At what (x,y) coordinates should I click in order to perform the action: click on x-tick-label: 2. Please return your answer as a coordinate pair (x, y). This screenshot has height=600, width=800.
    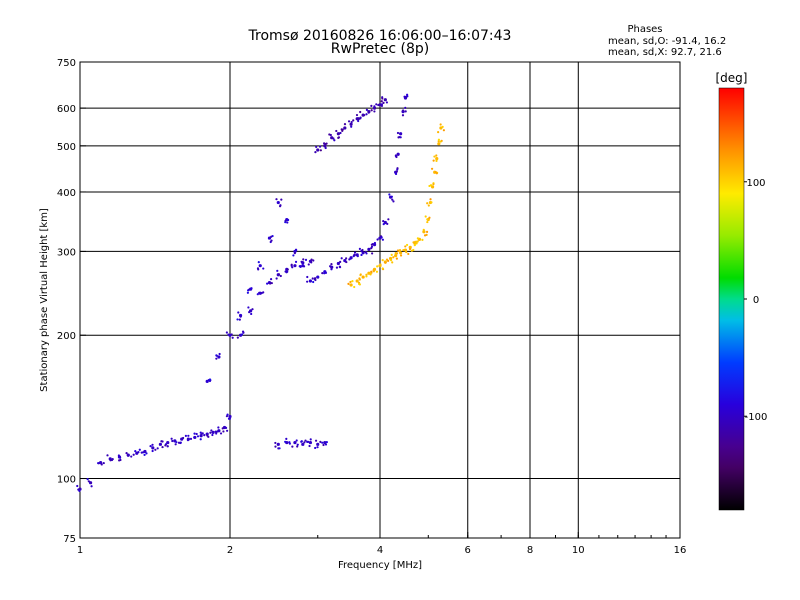
    Looking at the image, I should click on (230, 550).